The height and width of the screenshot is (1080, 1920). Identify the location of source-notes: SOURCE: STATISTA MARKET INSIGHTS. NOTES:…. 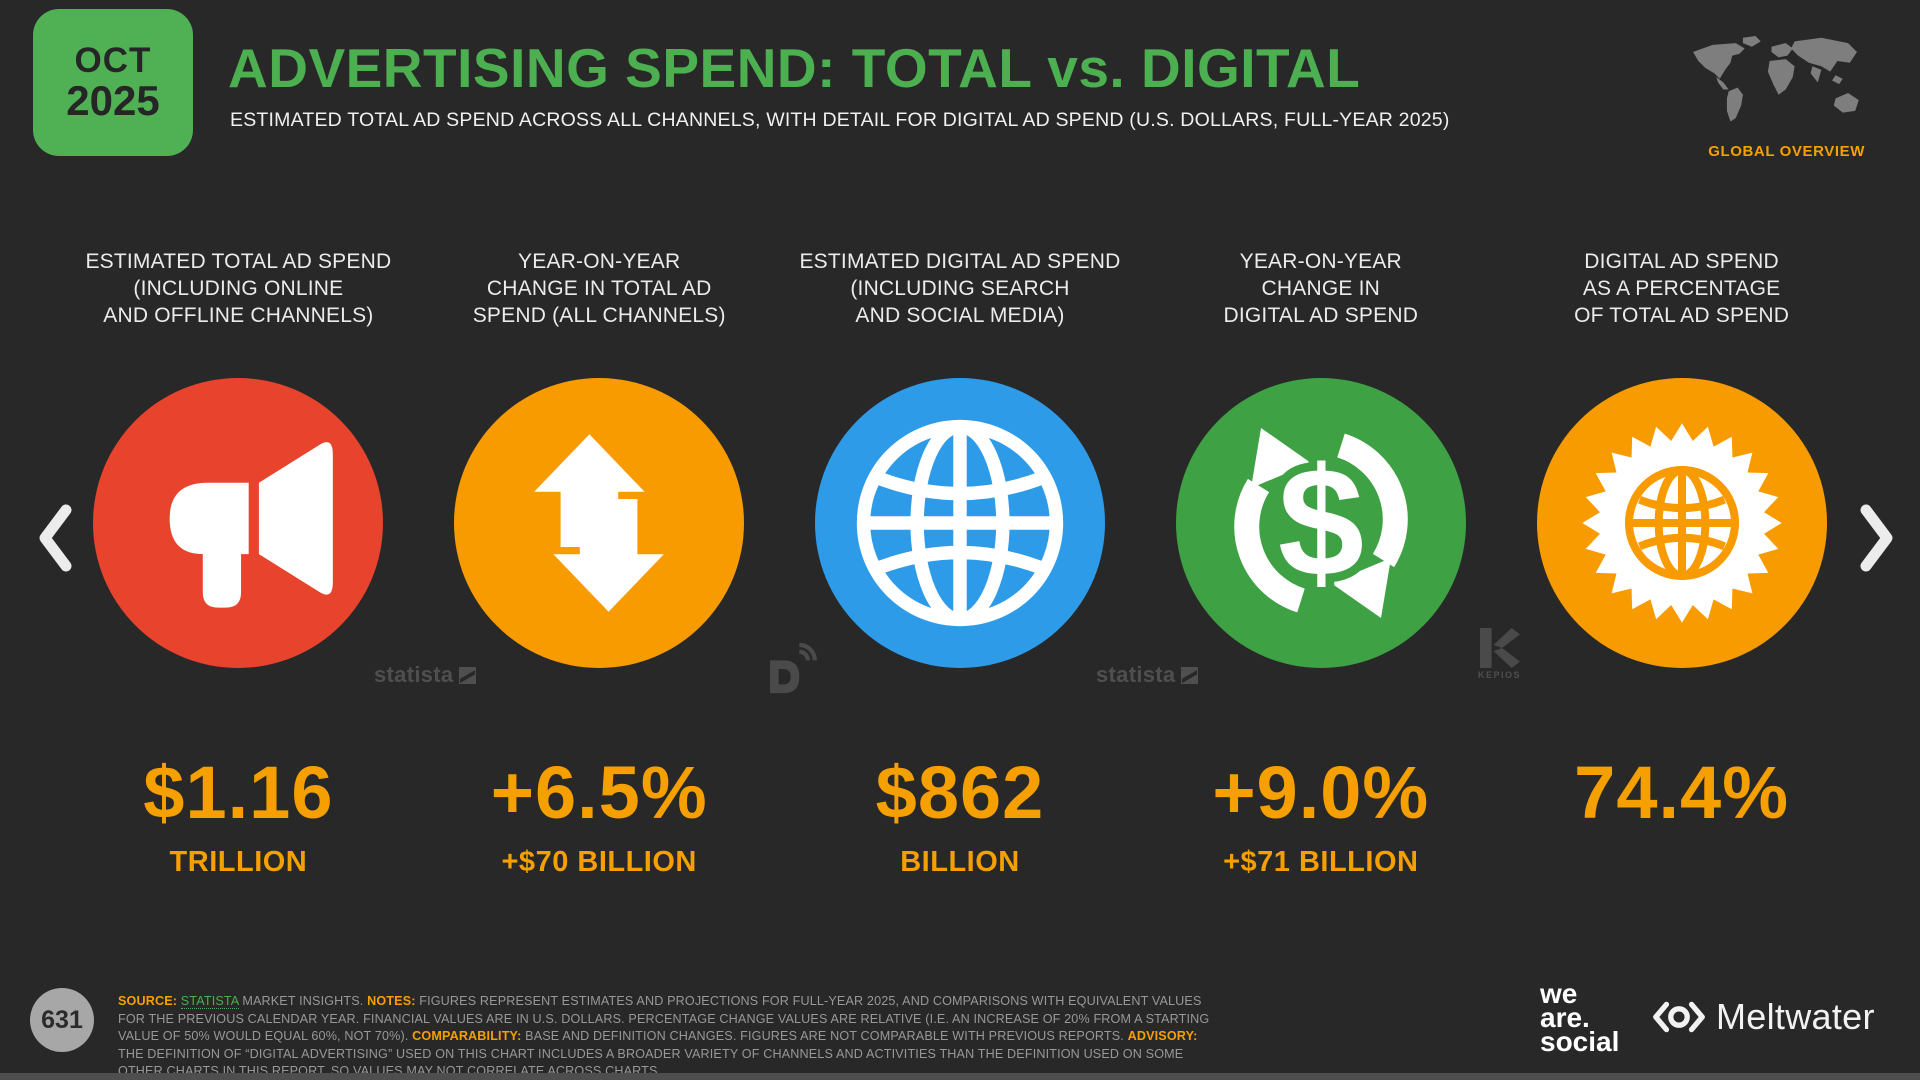
(672, 1036).